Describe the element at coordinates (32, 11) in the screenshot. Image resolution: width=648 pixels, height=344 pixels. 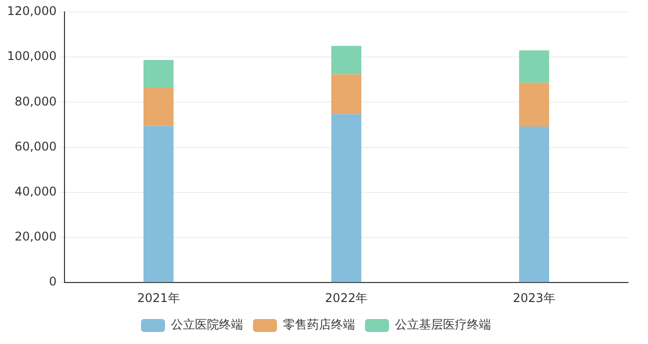
I see `y-tick-label: 120,000` at that location.